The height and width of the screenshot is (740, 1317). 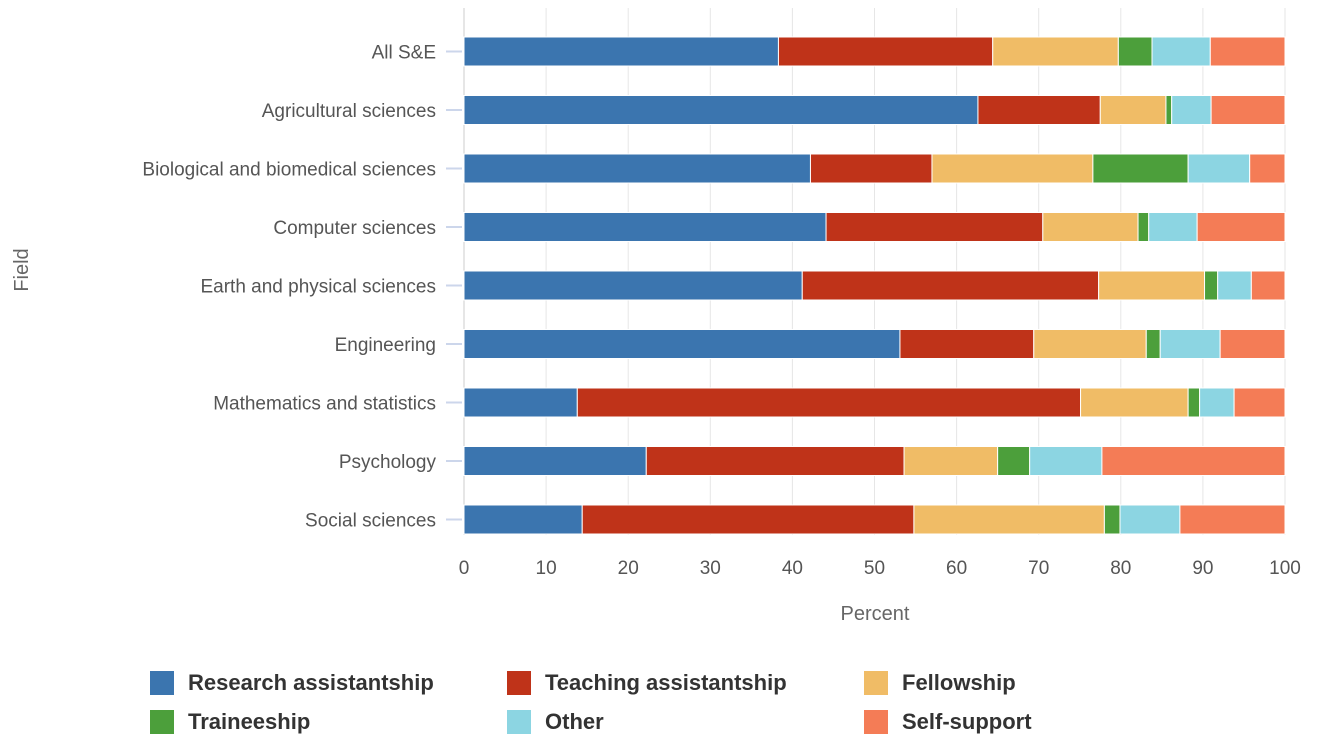 I want to click on category-label: Biological and biomedical sciences, so click(x=289, y=170).